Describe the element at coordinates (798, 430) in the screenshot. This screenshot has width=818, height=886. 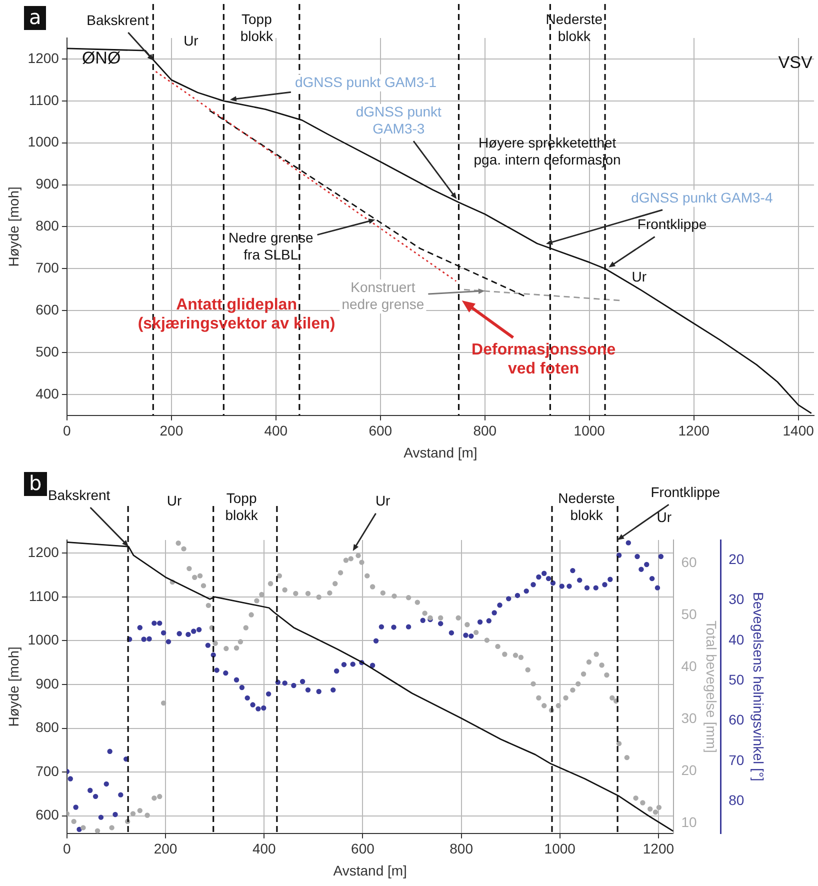
I see `x-tick-label: 1400` at that location.